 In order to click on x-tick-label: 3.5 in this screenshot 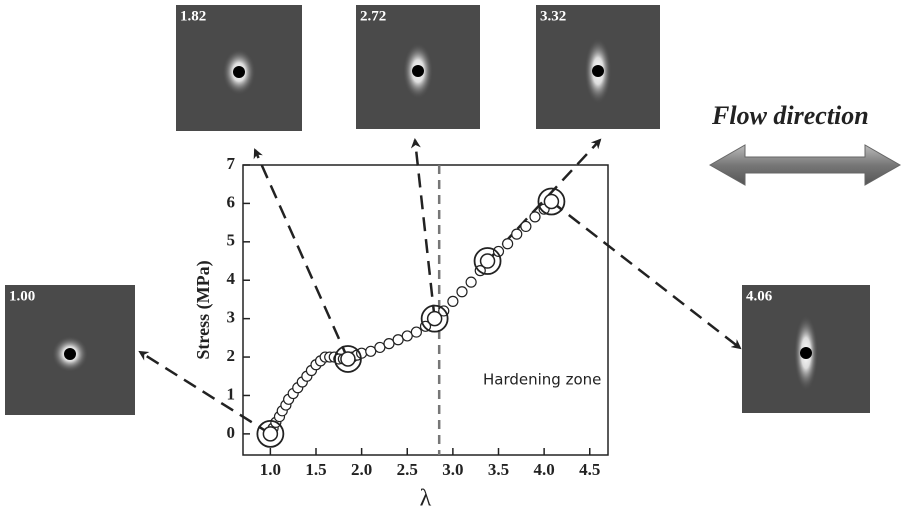, I will do `click(498, 469)`.